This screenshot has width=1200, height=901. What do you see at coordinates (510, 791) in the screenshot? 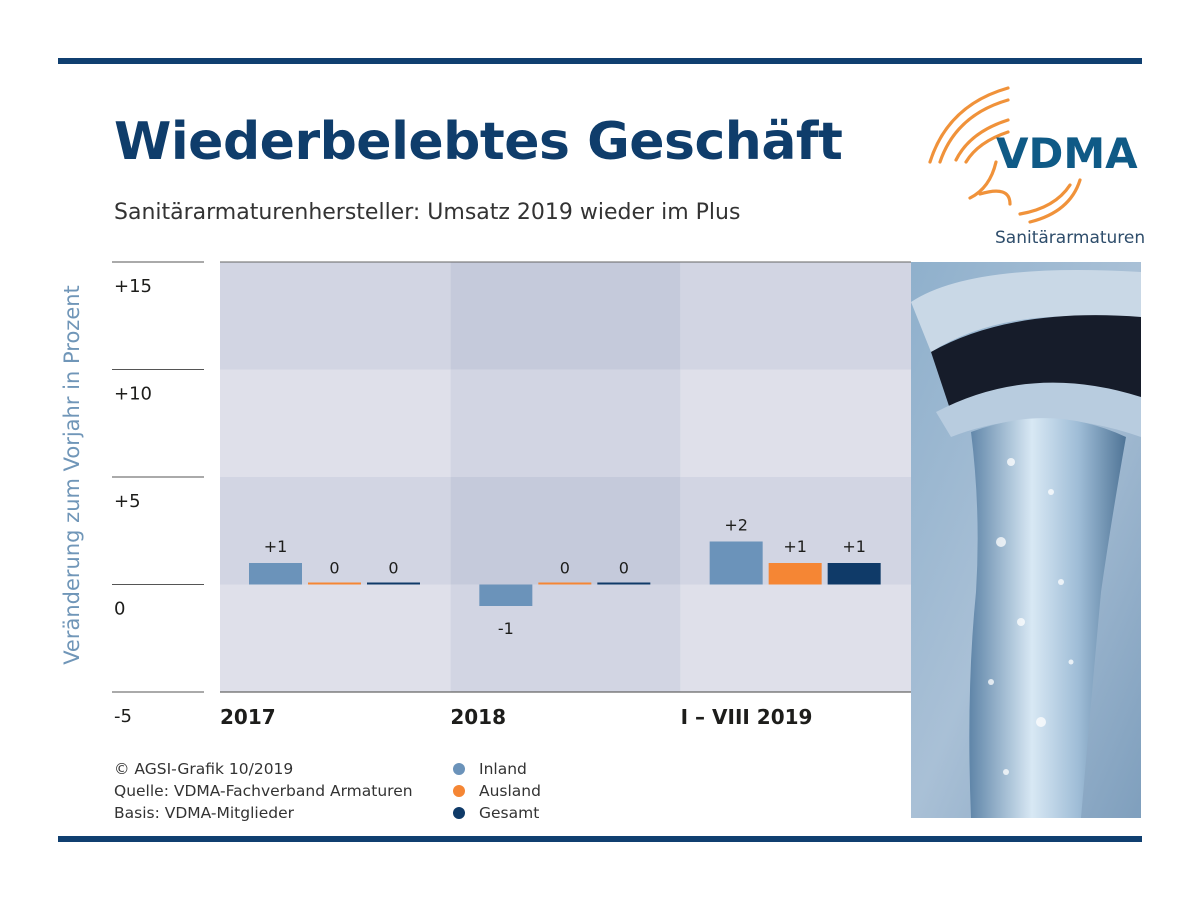
I see `legend-label-ausland: Ausland` at bounding box center [510, 791].